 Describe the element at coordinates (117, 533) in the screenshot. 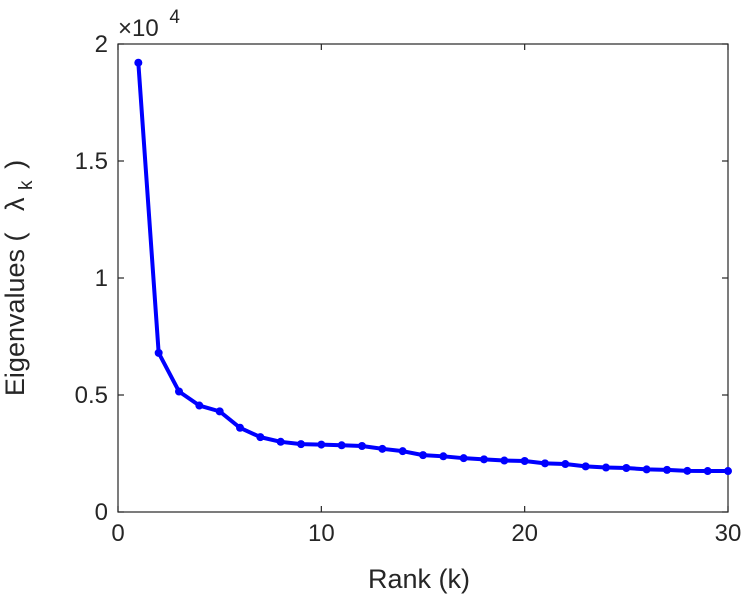

I see `x-tick-label: 0` at that location.